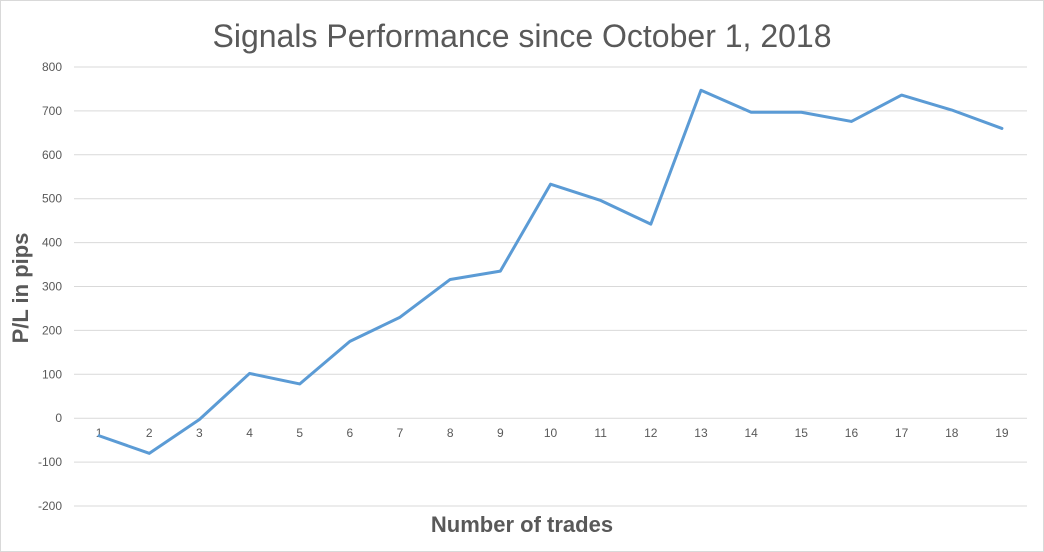  Describe the element at coordinates (58, 418) in the screenshot. I see `y-tick-label: 0` at that location.